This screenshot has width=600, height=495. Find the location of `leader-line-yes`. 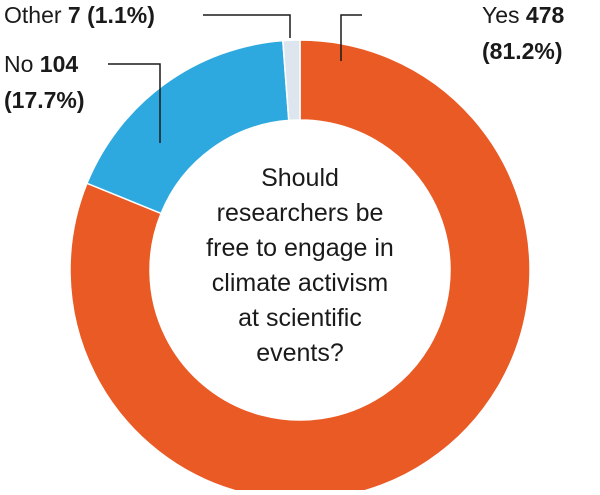

leader-line-yes is located at coordinates (351, 37).